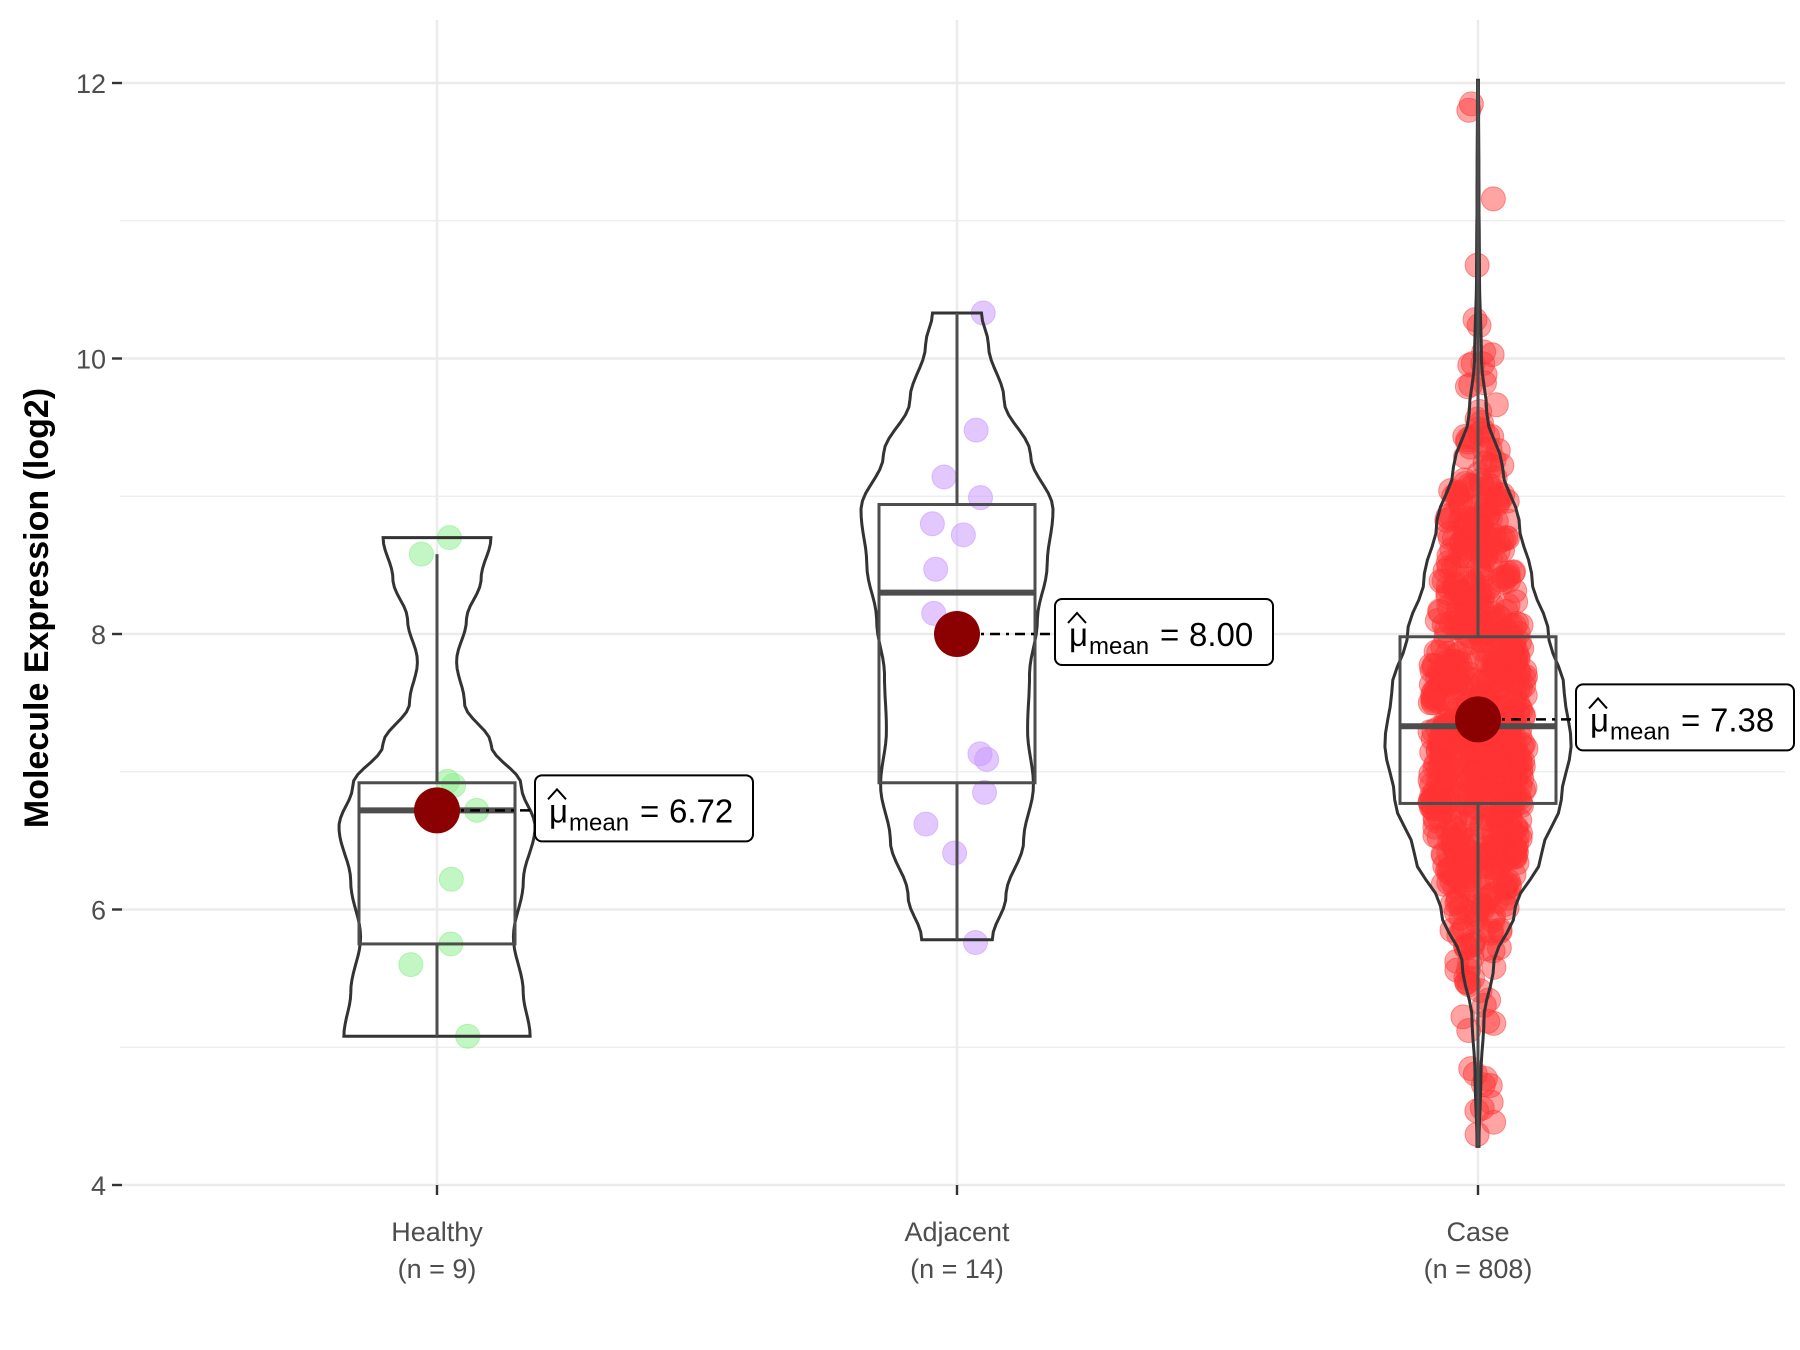 The width and height of the screenshot is (1800, 1350). Describe the element at coordinates (91, 360) in the screenshot. I see `y-tick-label: 10` at that location.